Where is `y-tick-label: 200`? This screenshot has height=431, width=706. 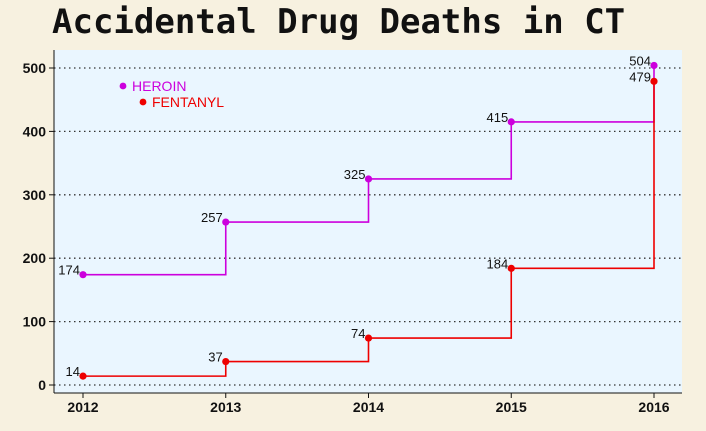 y-tick-label: 200 is located at coordinates (35, 258).